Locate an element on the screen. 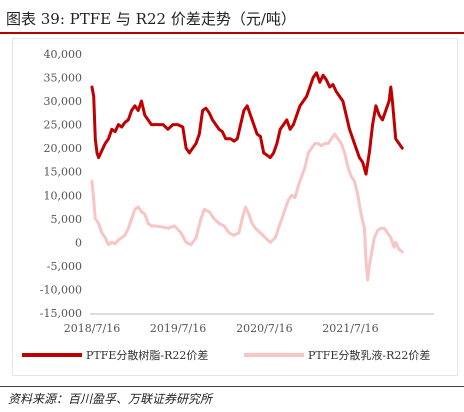  footer-rule is located at coordinates (232, 386).